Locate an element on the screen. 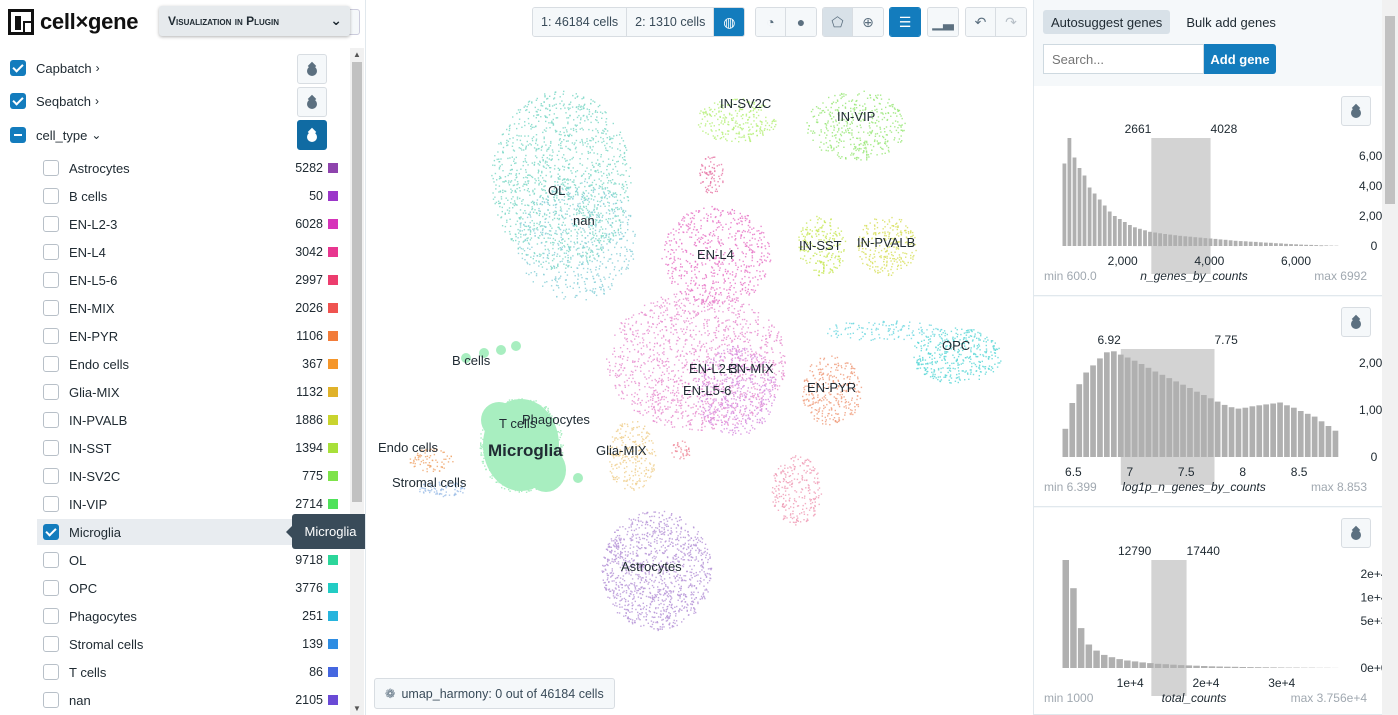 This screenshot has width=1398, height=715. sidebar-scrollbar: ▲ ▼ is located at coordinates (357, 381).